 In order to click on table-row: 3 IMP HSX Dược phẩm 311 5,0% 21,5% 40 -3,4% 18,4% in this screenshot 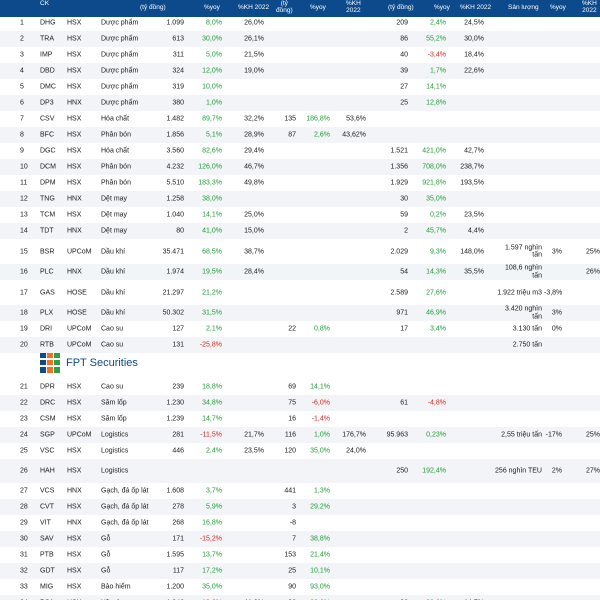, I will do `click(300, 55)`.